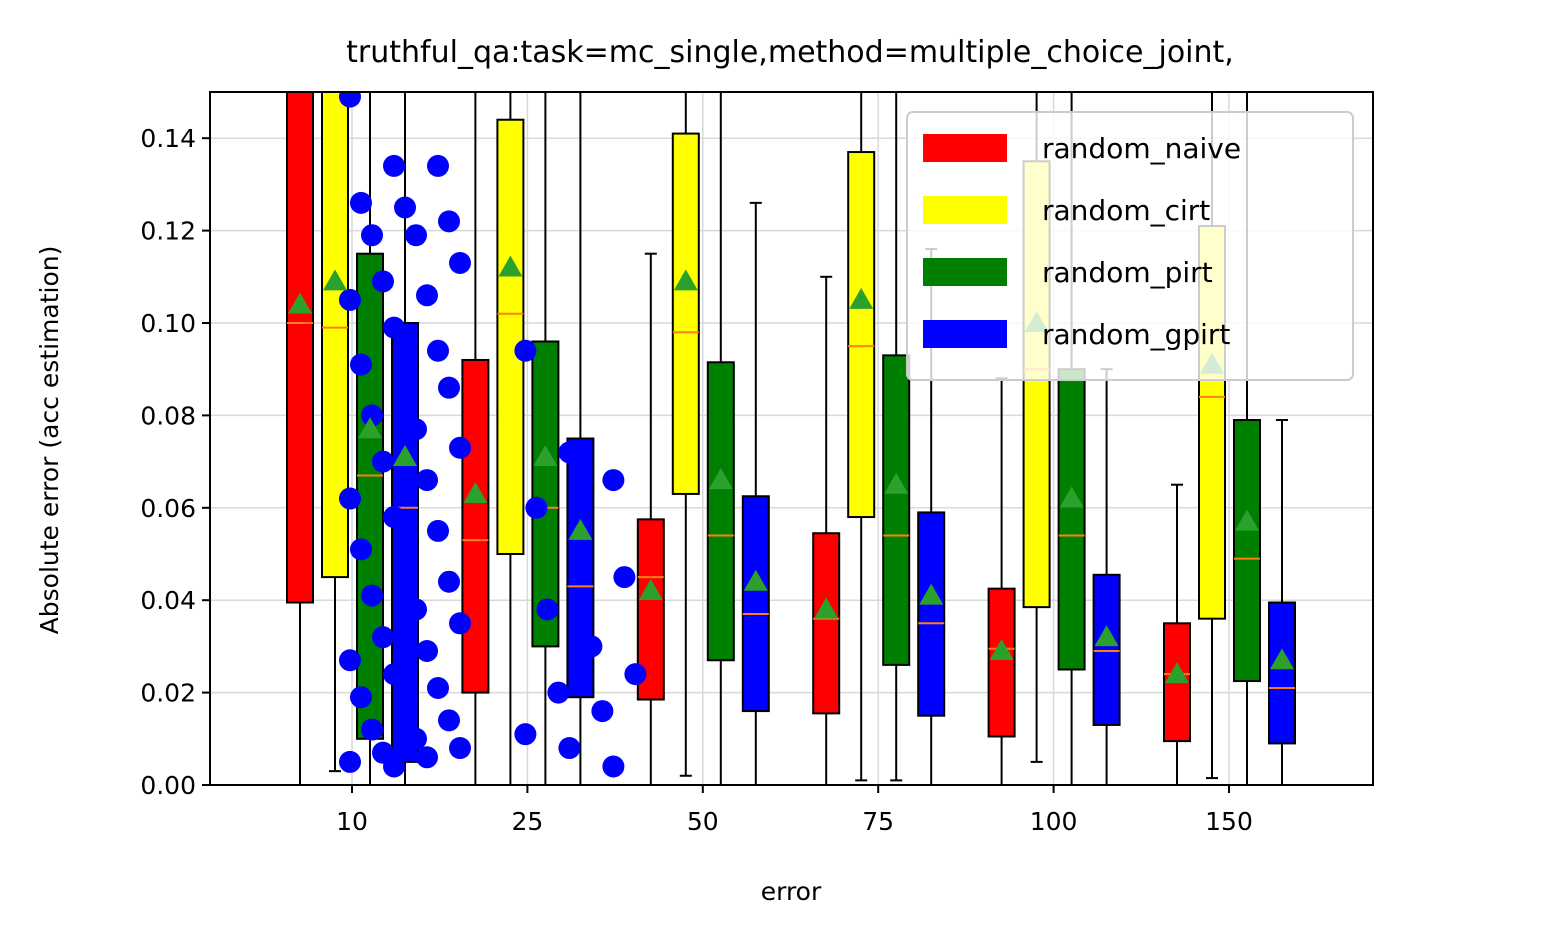 The width and height of the screenshot is (1562, 949). I want to click on y-tick-label: 0.14, so click(168, 138).